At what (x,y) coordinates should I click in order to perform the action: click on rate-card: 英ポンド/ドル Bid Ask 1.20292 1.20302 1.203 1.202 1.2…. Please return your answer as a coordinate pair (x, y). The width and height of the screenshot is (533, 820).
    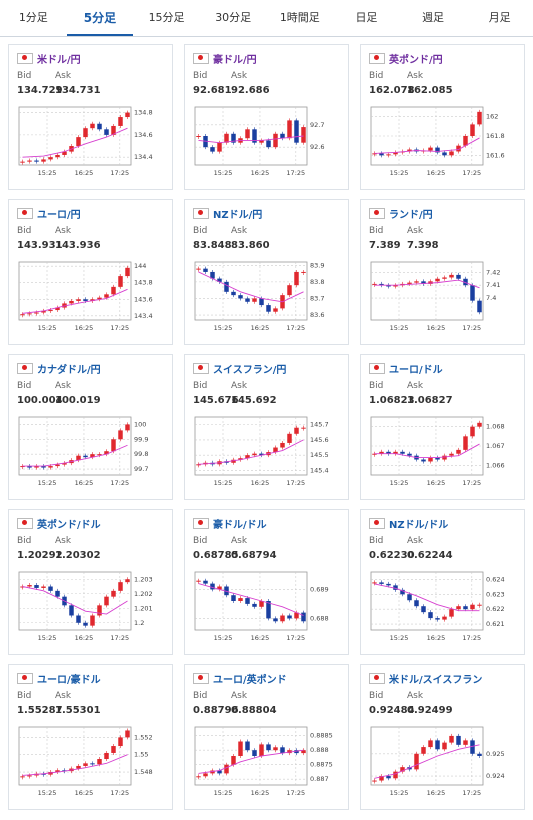
    Looking at the image, I should click on (90, 582).